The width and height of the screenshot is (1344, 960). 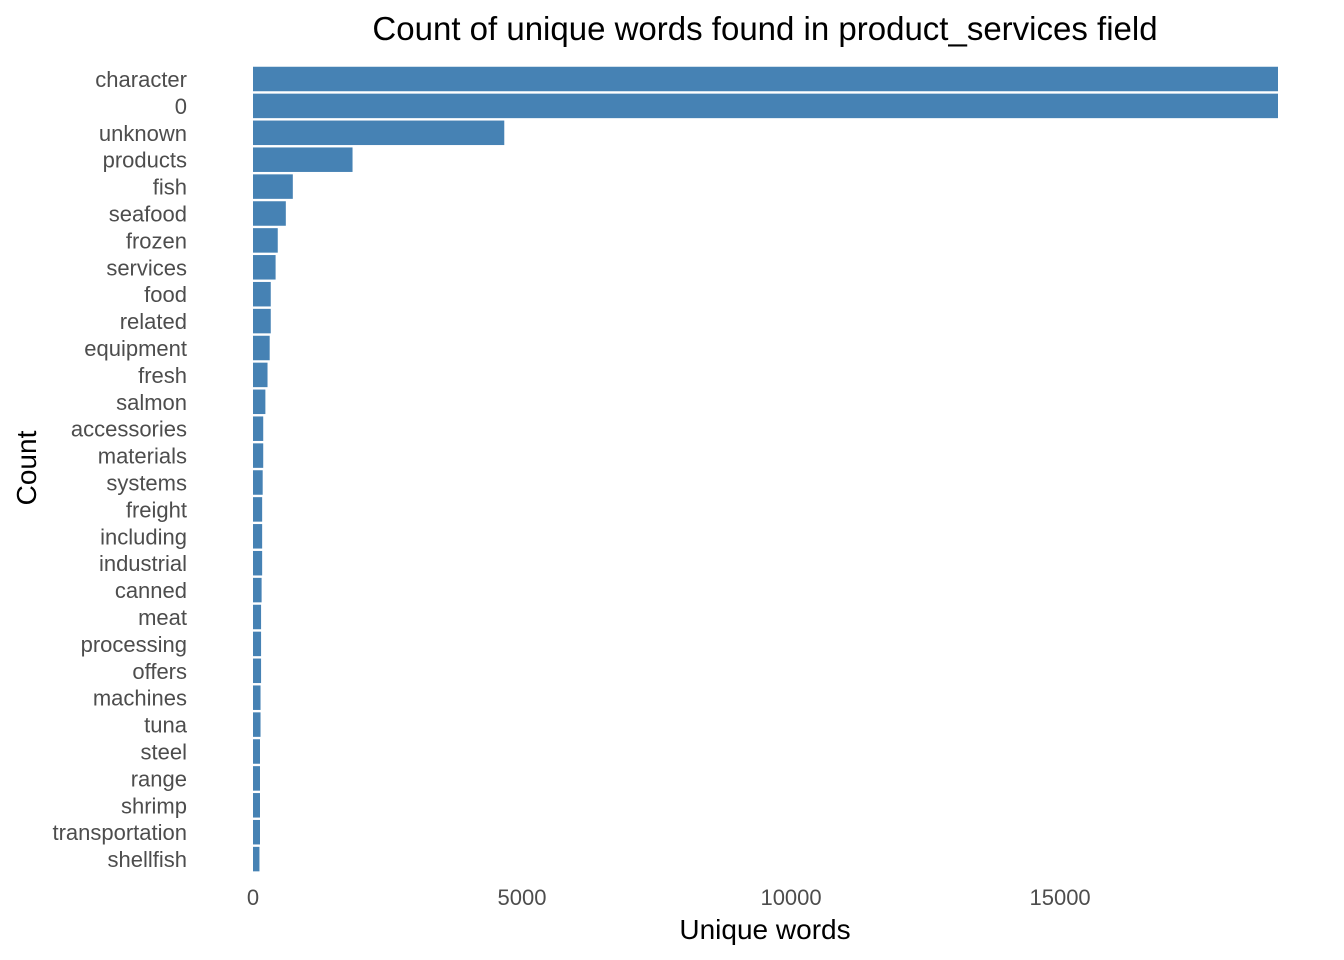 What do you see at coordinates (119, 832) in the screenshot?
I see `y-tick-label: transportation` at bounding box center [119, 832].